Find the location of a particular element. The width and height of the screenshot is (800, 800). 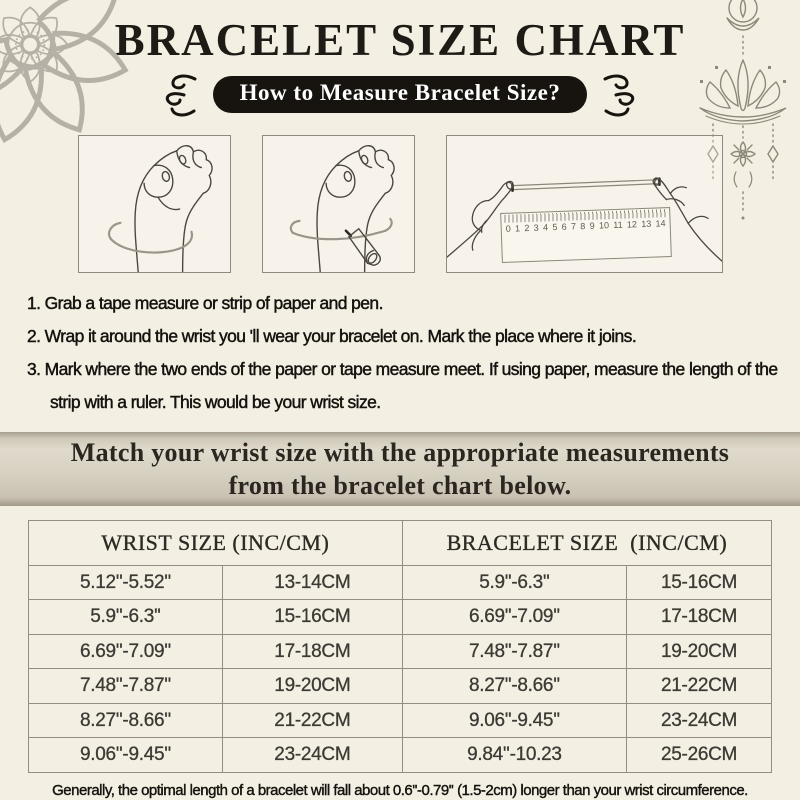

ruler-number: 6 is located at coordinates (564, 226).